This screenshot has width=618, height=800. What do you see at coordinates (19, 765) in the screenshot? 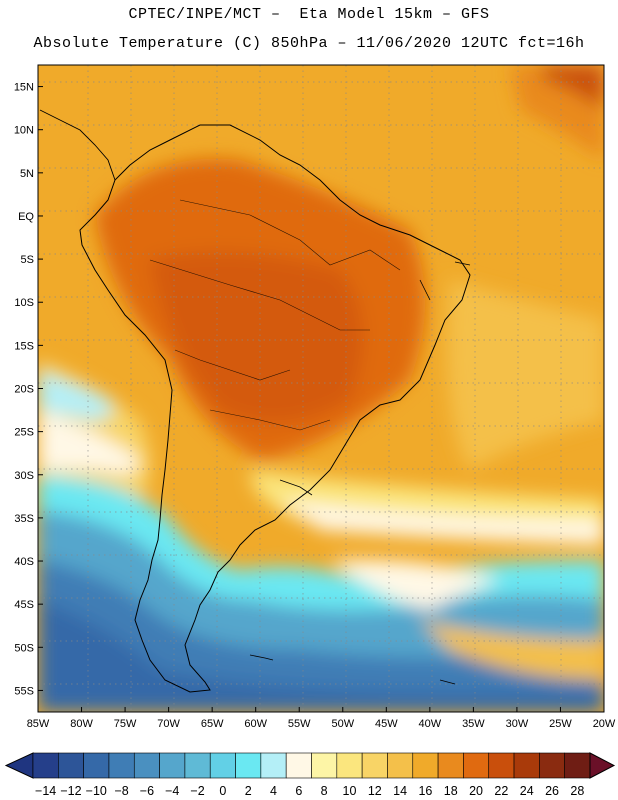
I see `colorbar-under-arrow` at bounding box center [19, 765].